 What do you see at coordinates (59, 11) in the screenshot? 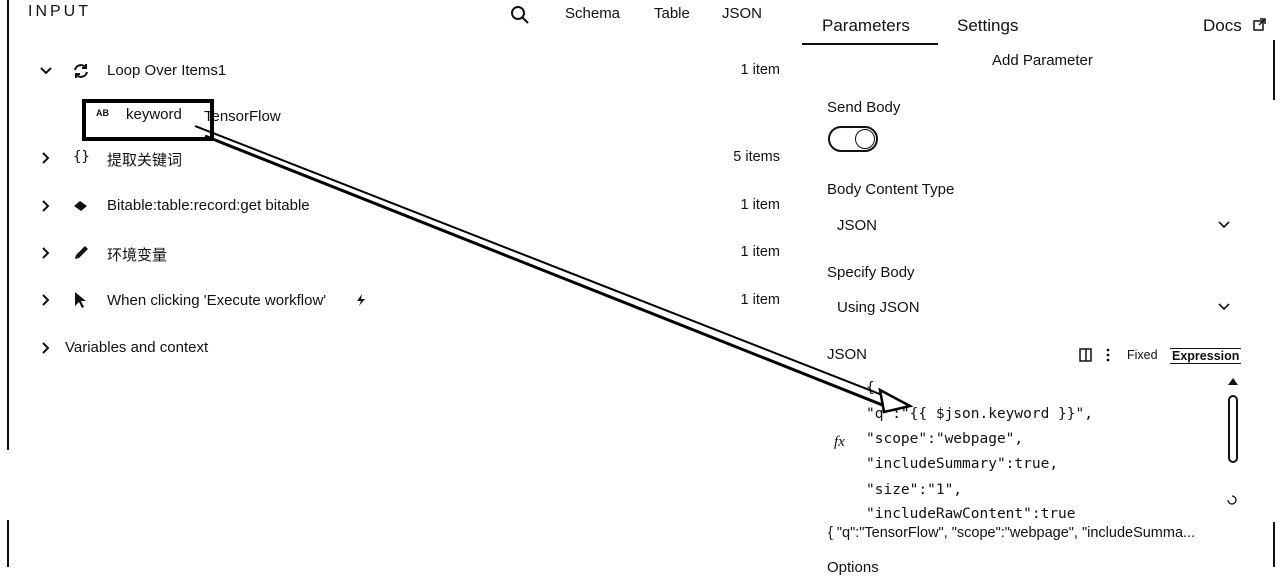
I see `panel-title: INPUT` at bounding box center [59, 11].